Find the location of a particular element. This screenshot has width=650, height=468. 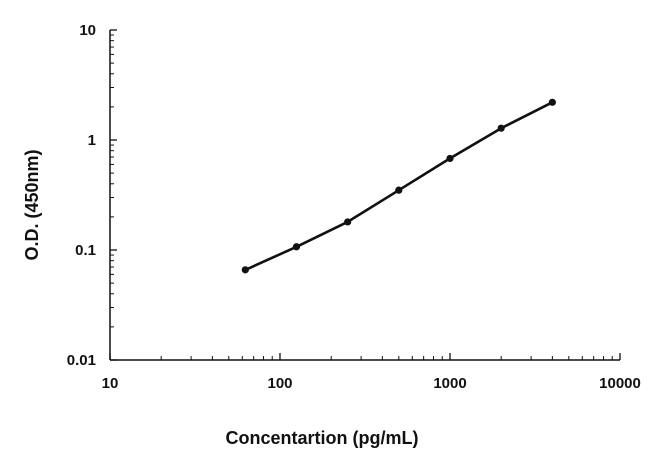

x-tick-label: 10 is located at coordinates (110, 383).